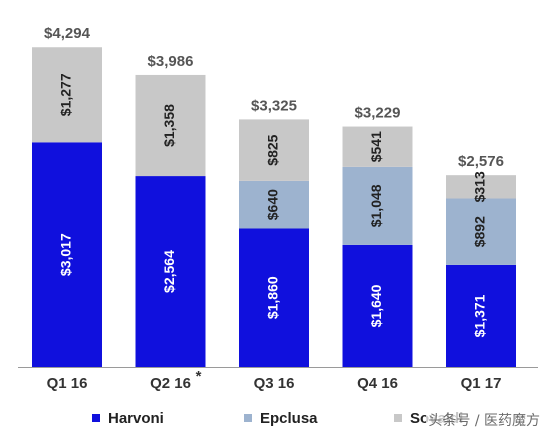  Describe the element at coordinates (171, 61) in the screenshot. I see `total-label-1: $3,986` at that location.